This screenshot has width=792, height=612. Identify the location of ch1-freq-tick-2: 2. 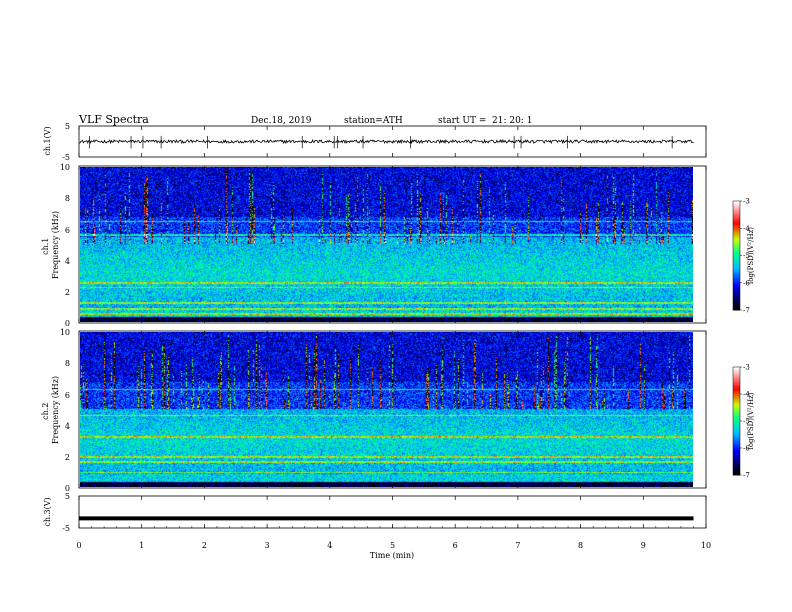
(67, 292).